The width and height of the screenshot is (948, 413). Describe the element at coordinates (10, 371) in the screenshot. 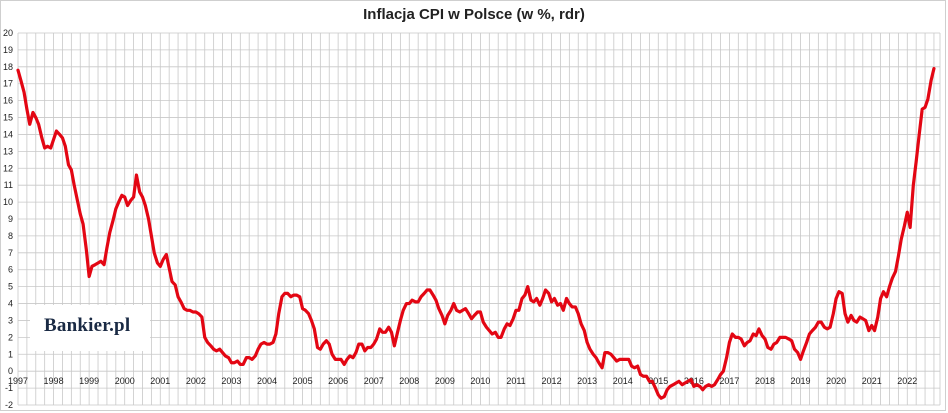

I see `y-tick-label: 0` at that location.